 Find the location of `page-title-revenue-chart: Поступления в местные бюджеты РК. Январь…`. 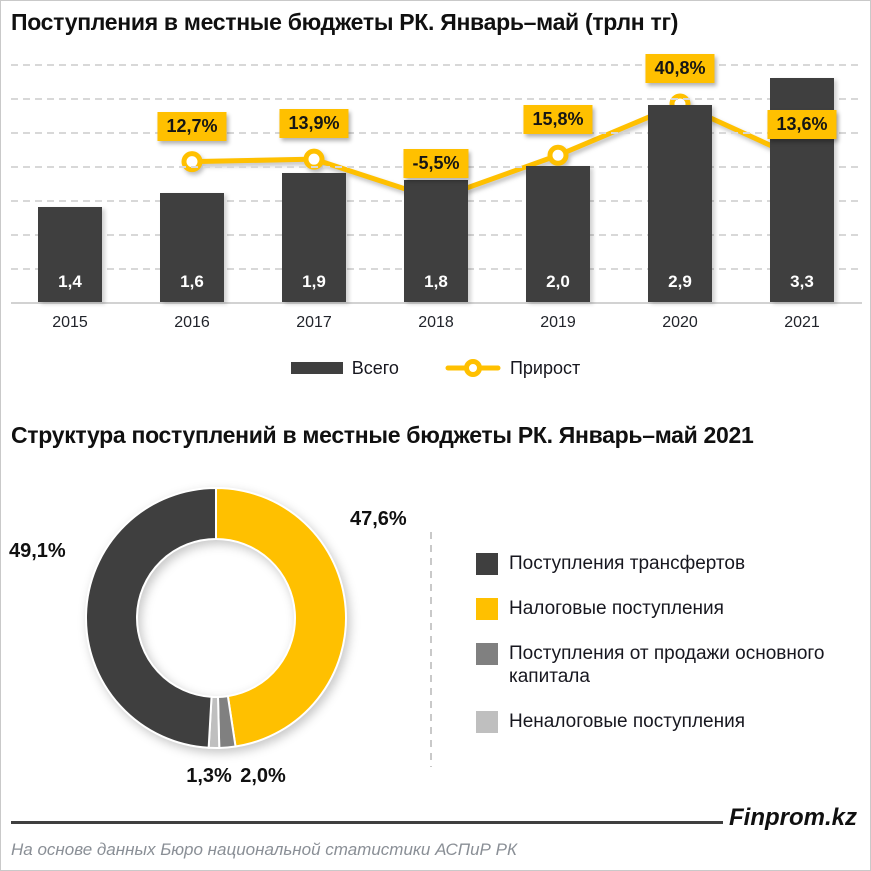

page-title-revenue-chart: Поступления в местные бюджеты РК. Январь… is located at coordinates (345, 22).